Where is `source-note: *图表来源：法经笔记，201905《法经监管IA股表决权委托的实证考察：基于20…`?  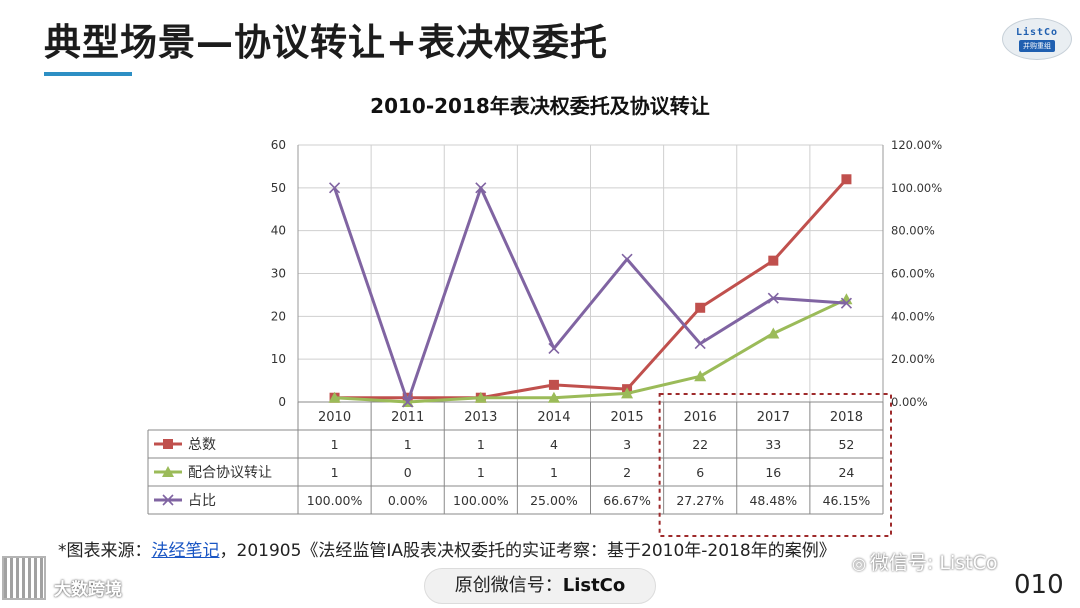 source-note: *图表来源：法经笔记，201905《法经监管IA股表决权委托的实证考察：基于20… is located at coordinates (447, 548).